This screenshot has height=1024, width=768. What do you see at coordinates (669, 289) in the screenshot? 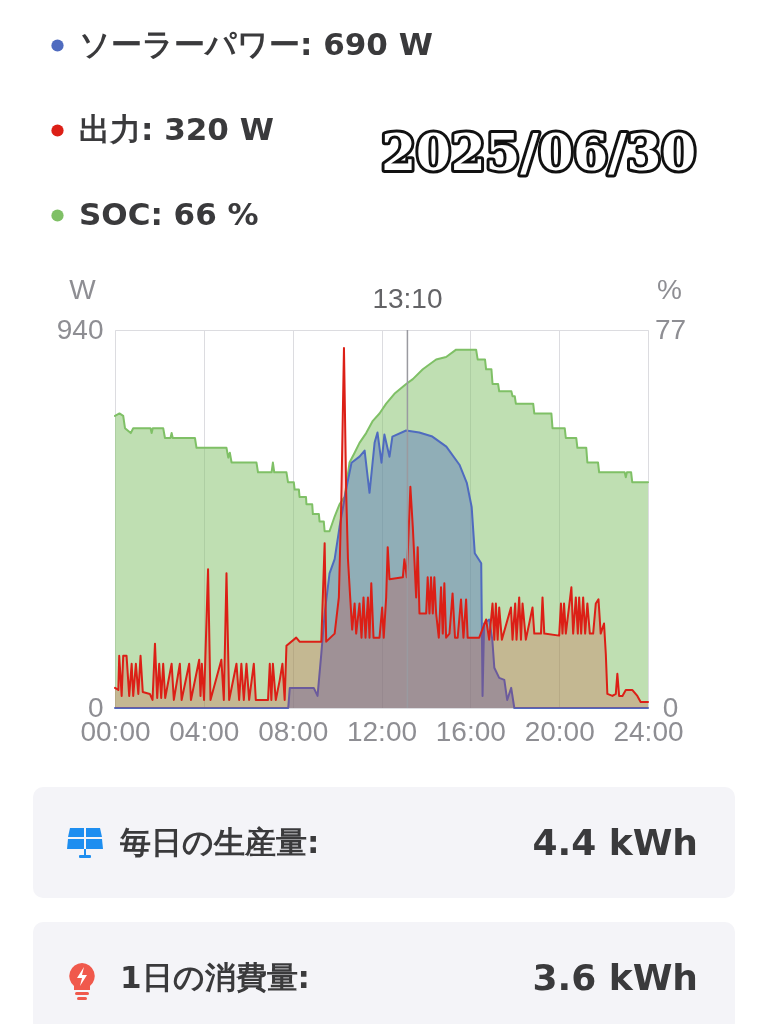
I see `y2-axis-title: %` at bounding box center [669, 289].